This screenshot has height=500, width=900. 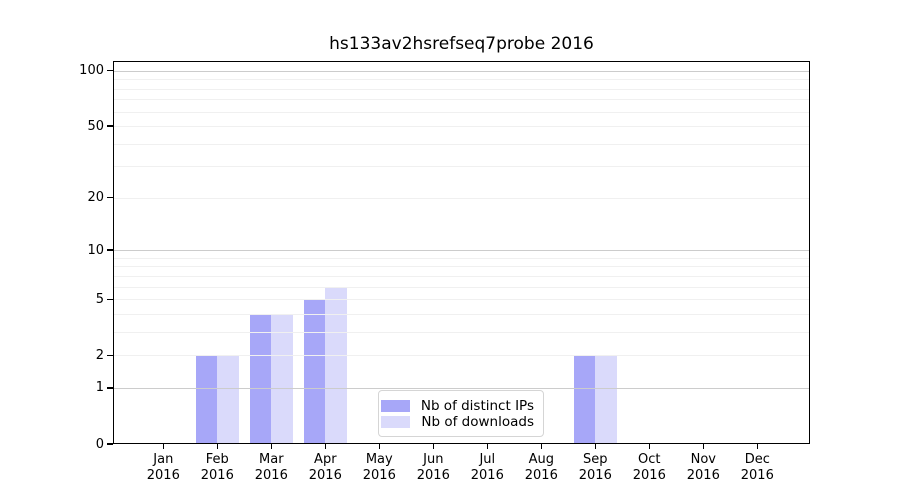 What do you see at coordinates (649, 467) in the screenshot?
I see `x-tick-label-oct: Oct 2016` at bounding box center [649, 467].